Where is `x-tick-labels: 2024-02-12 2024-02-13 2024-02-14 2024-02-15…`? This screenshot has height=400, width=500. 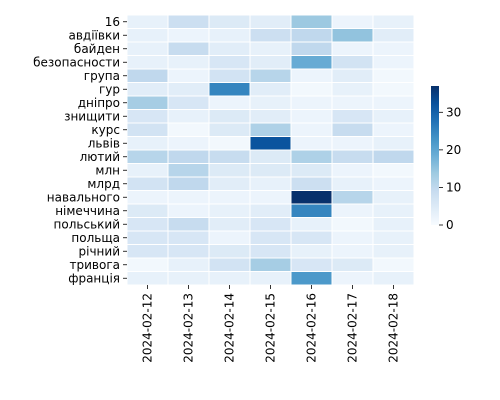
x-tick-labels: 2024-02-12 2024-02-13 2024-02-14 2024-02-15… is located at coordinates (271, 324).